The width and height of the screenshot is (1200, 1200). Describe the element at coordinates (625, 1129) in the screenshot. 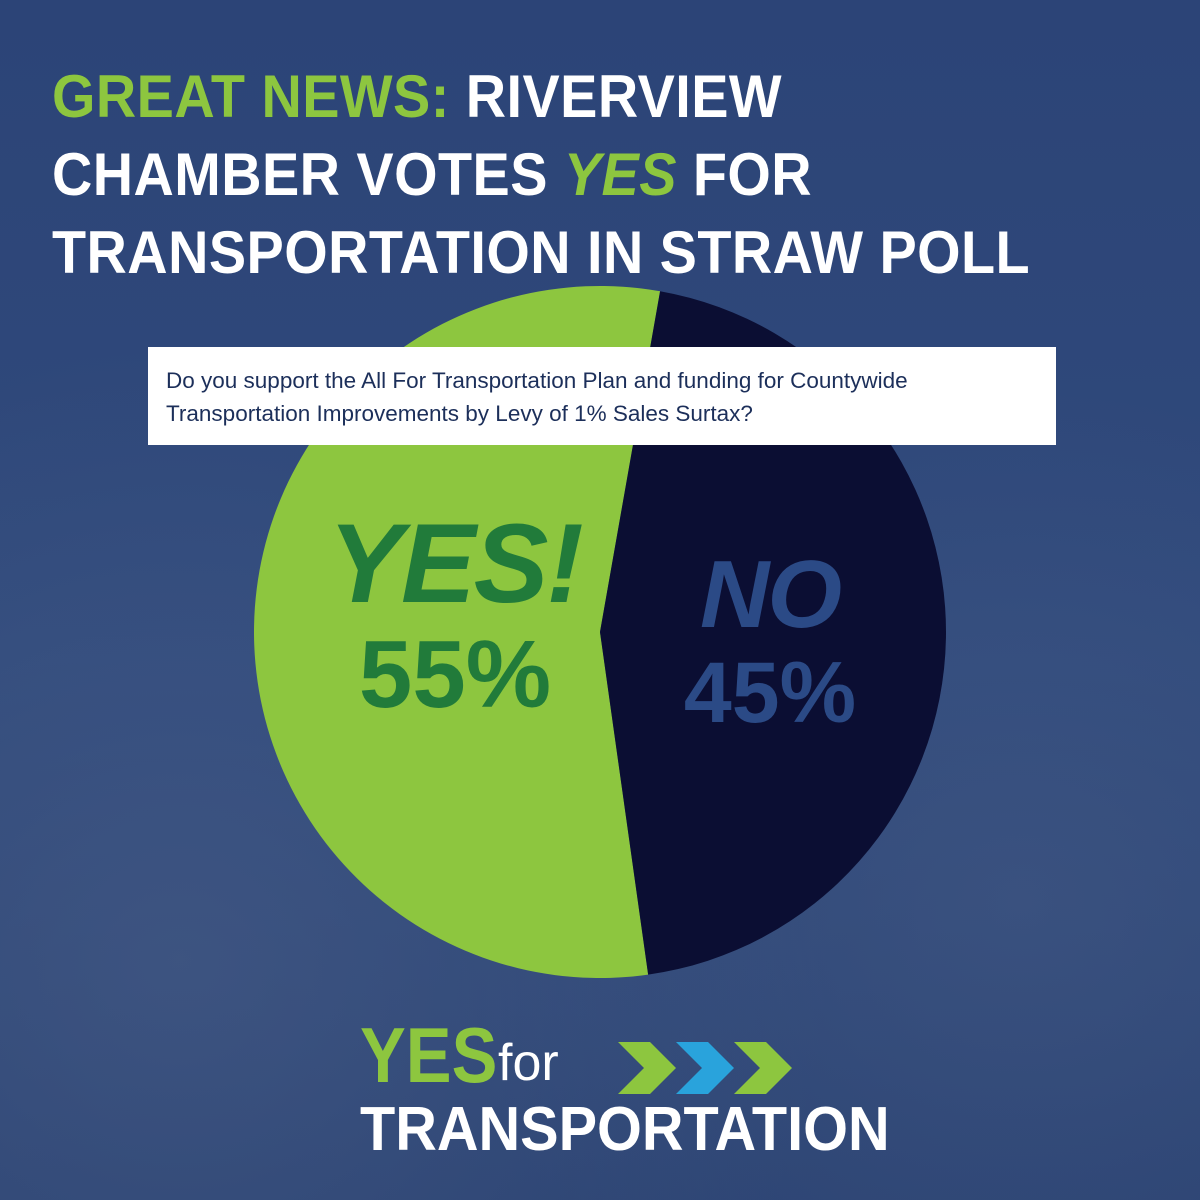

I see `logo-transportation-text: TRANSPORTATION` at that location.